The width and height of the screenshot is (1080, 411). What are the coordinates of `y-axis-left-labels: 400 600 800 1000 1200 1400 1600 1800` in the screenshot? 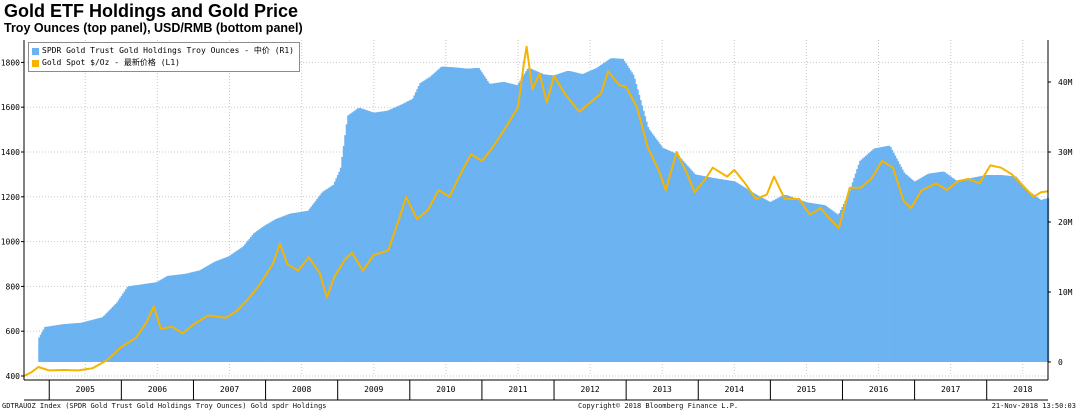 It's located at (12, 219).